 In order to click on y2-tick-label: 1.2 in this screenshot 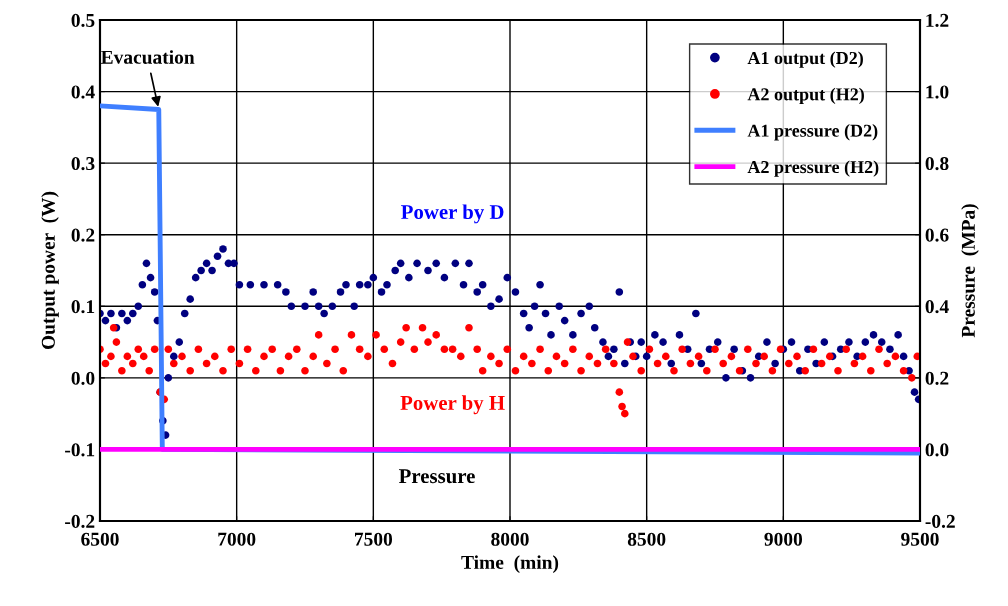, I will do `click(937, 20)`.